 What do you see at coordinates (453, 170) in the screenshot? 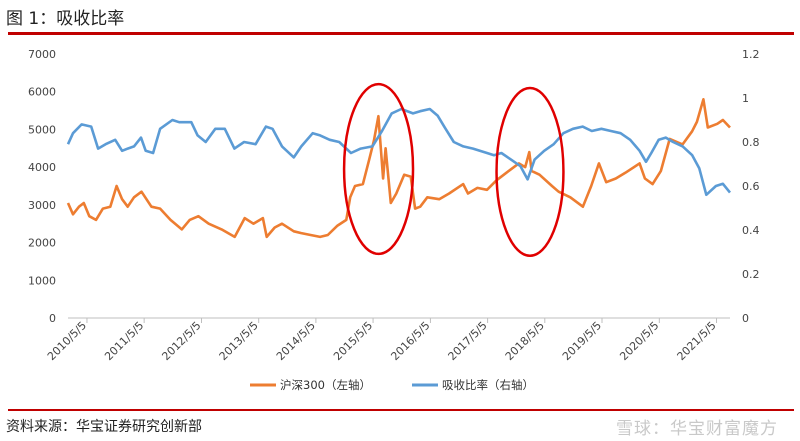
I see `annotation-layer` at bounding box center [453, 170].